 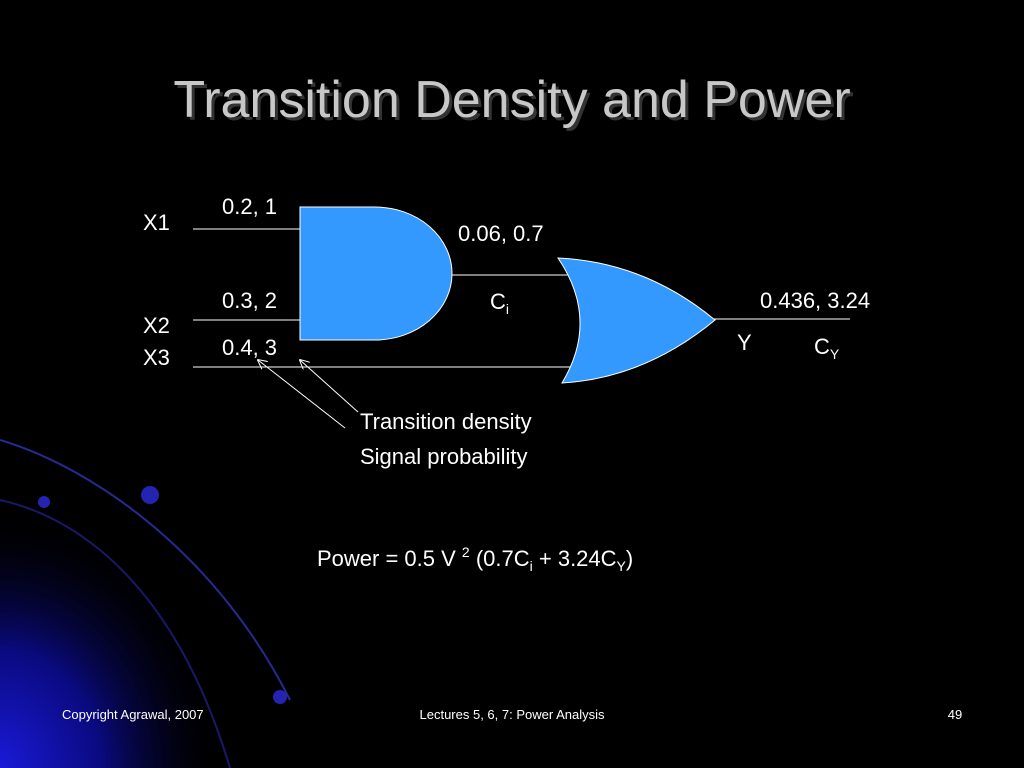 I want to click on and-gate, so click(x=376, y=273).